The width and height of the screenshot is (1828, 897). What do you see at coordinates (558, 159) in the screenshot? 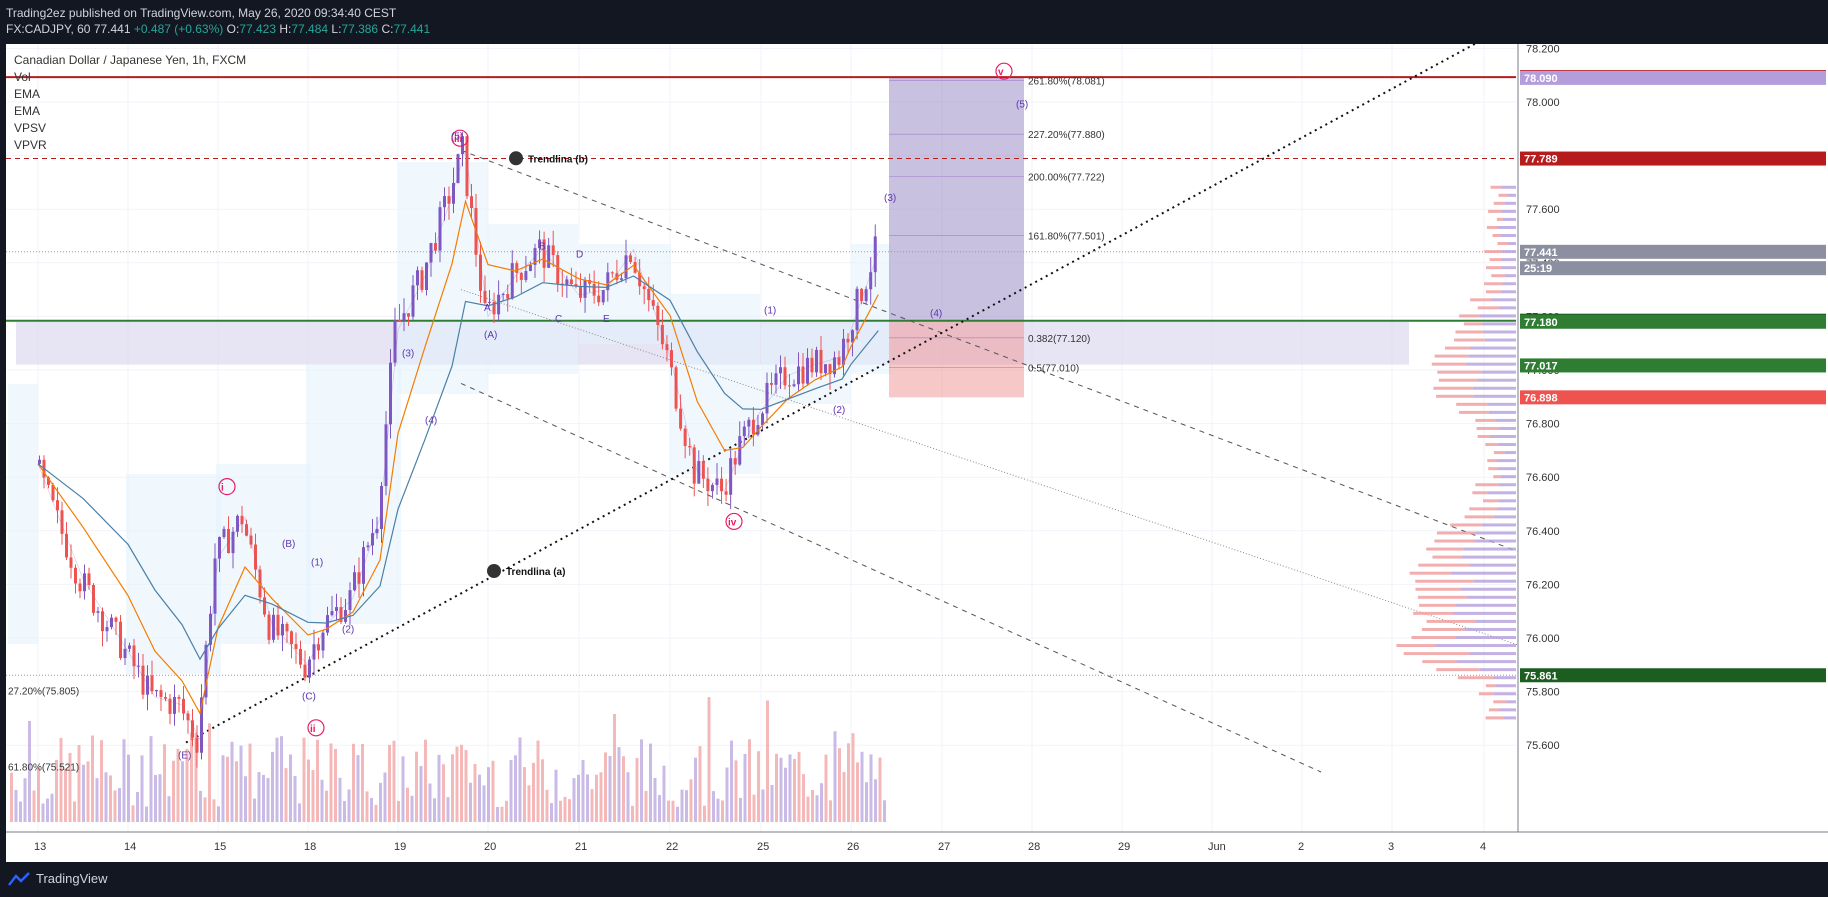
I see `trendline-label: Trendlina (b)` at bounding box center [558, 159].